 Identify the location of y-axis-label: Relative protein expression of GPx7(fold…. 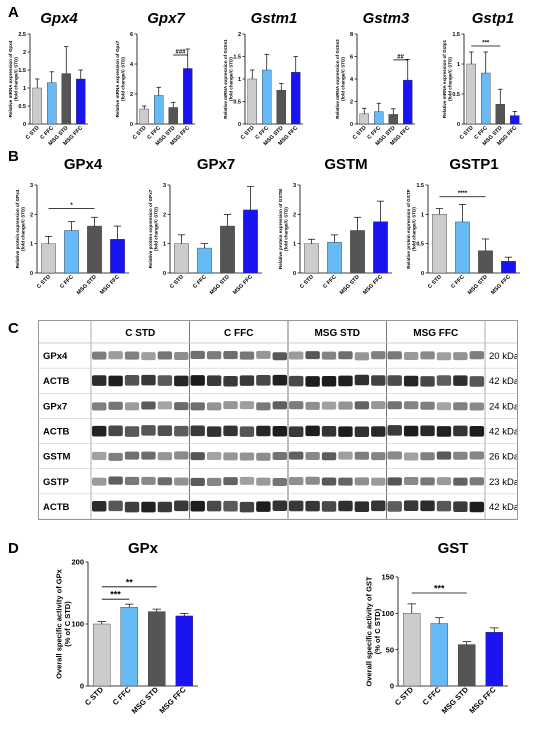
(153, 228).